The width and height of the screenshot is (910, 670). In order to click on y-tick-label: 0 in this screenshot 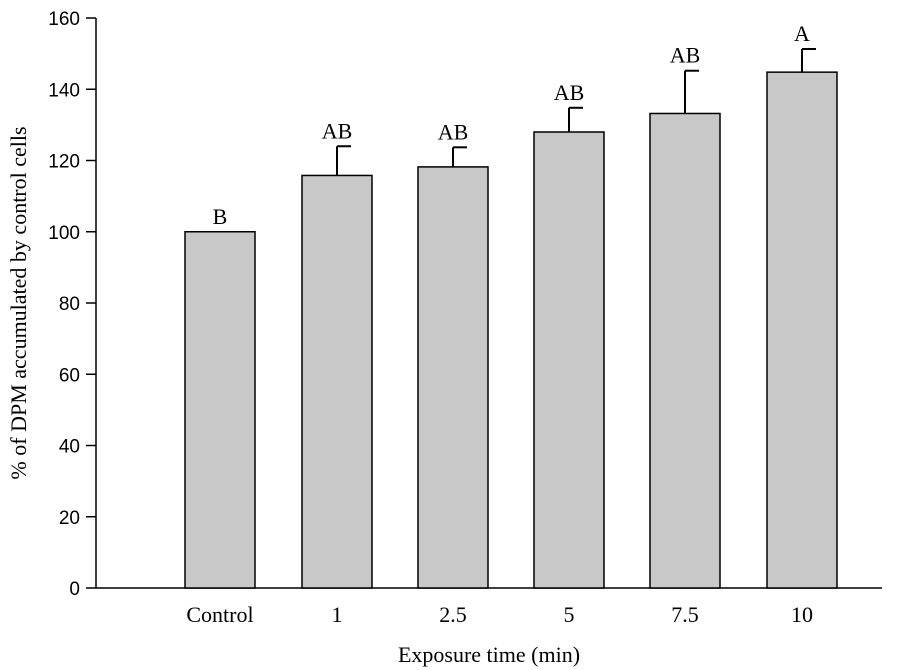, I will do `click(74, 589)`.